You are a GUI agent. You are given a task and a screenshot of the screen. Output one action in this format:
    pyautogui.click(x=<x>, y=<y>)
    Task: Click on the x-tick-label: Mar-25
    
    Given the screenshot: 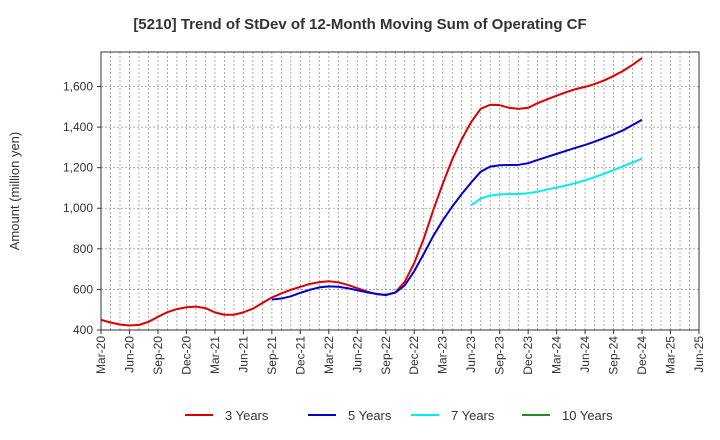 What is the action you would take?
    pyautogui.click(x=671, y=355)
    